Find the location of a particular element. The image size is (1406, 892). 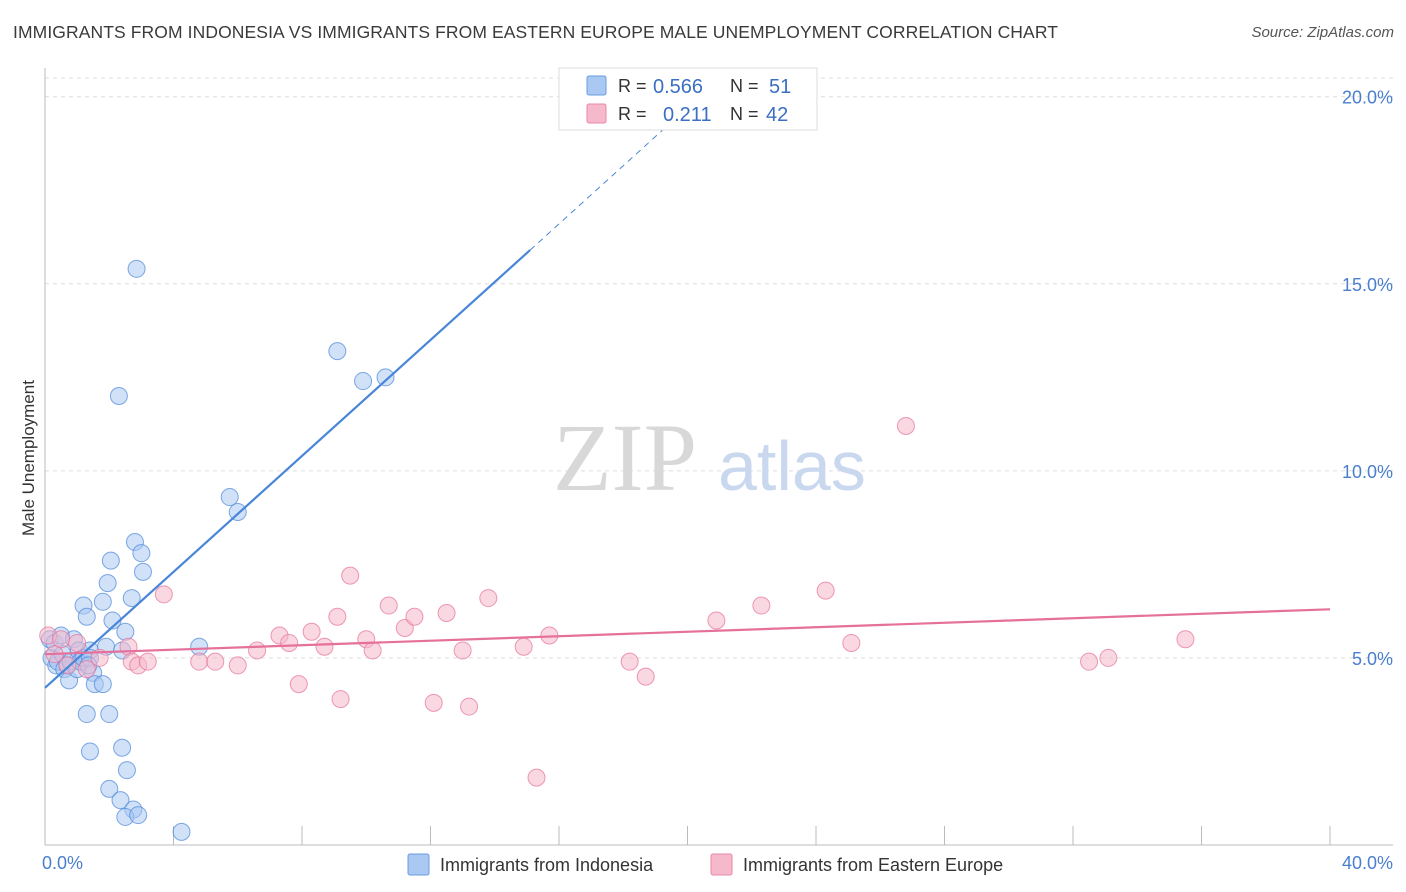

x-tick-label-max: 40.0% is located at coordinates (1367, 863).